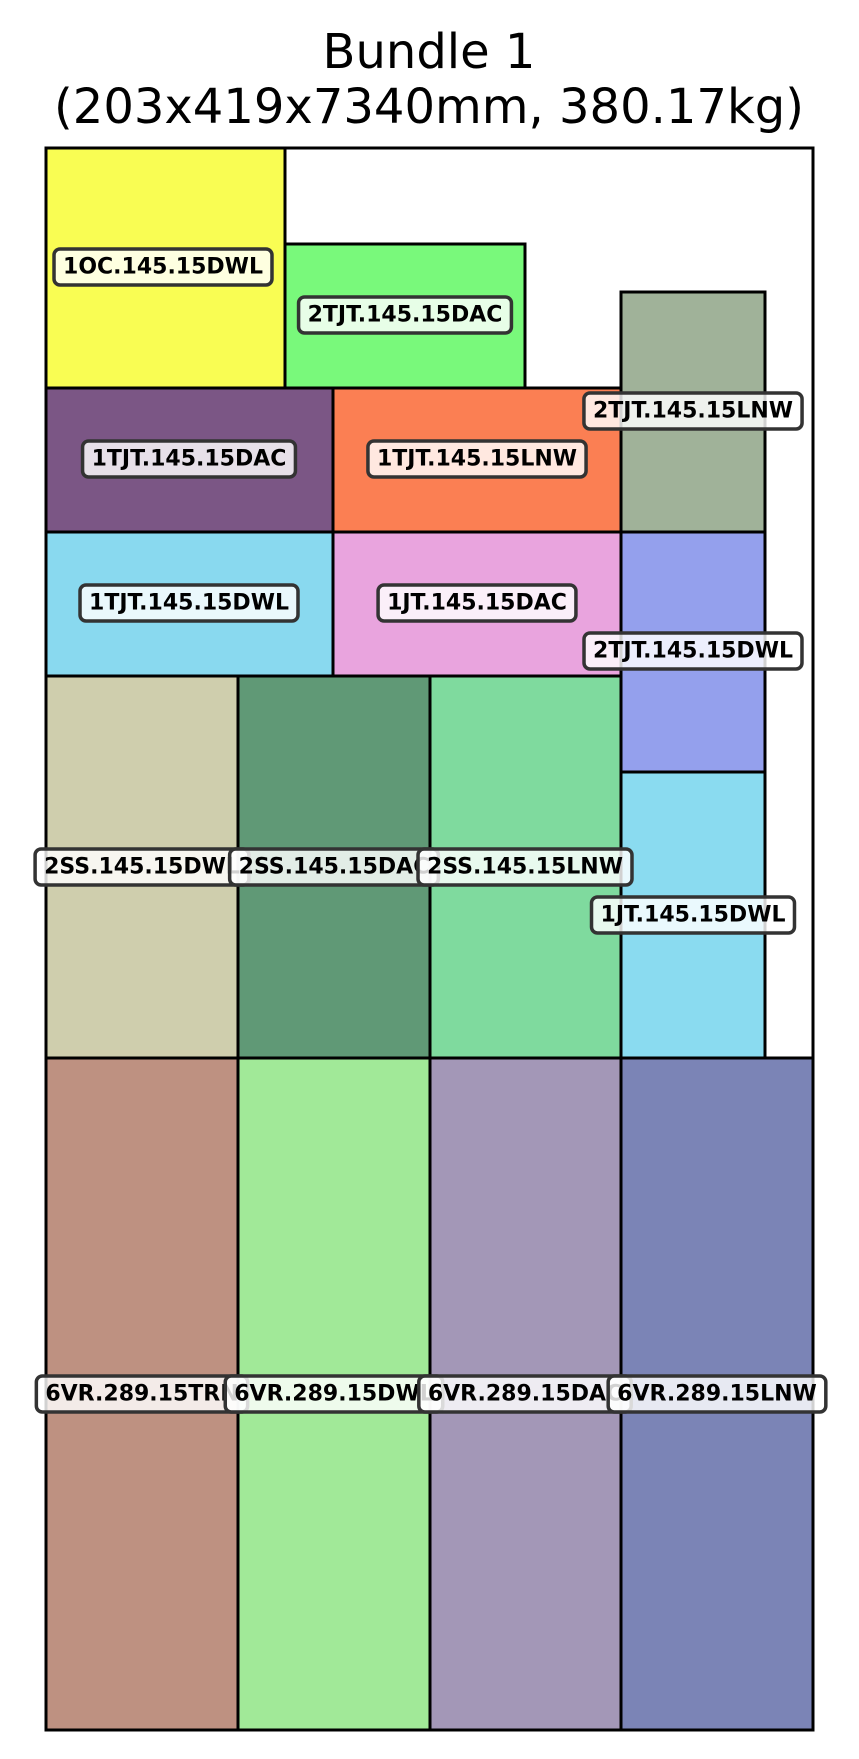  I want to click on piece-label-2ss-145-15dac: 2SS.145.15DAC, so click(334, 867).